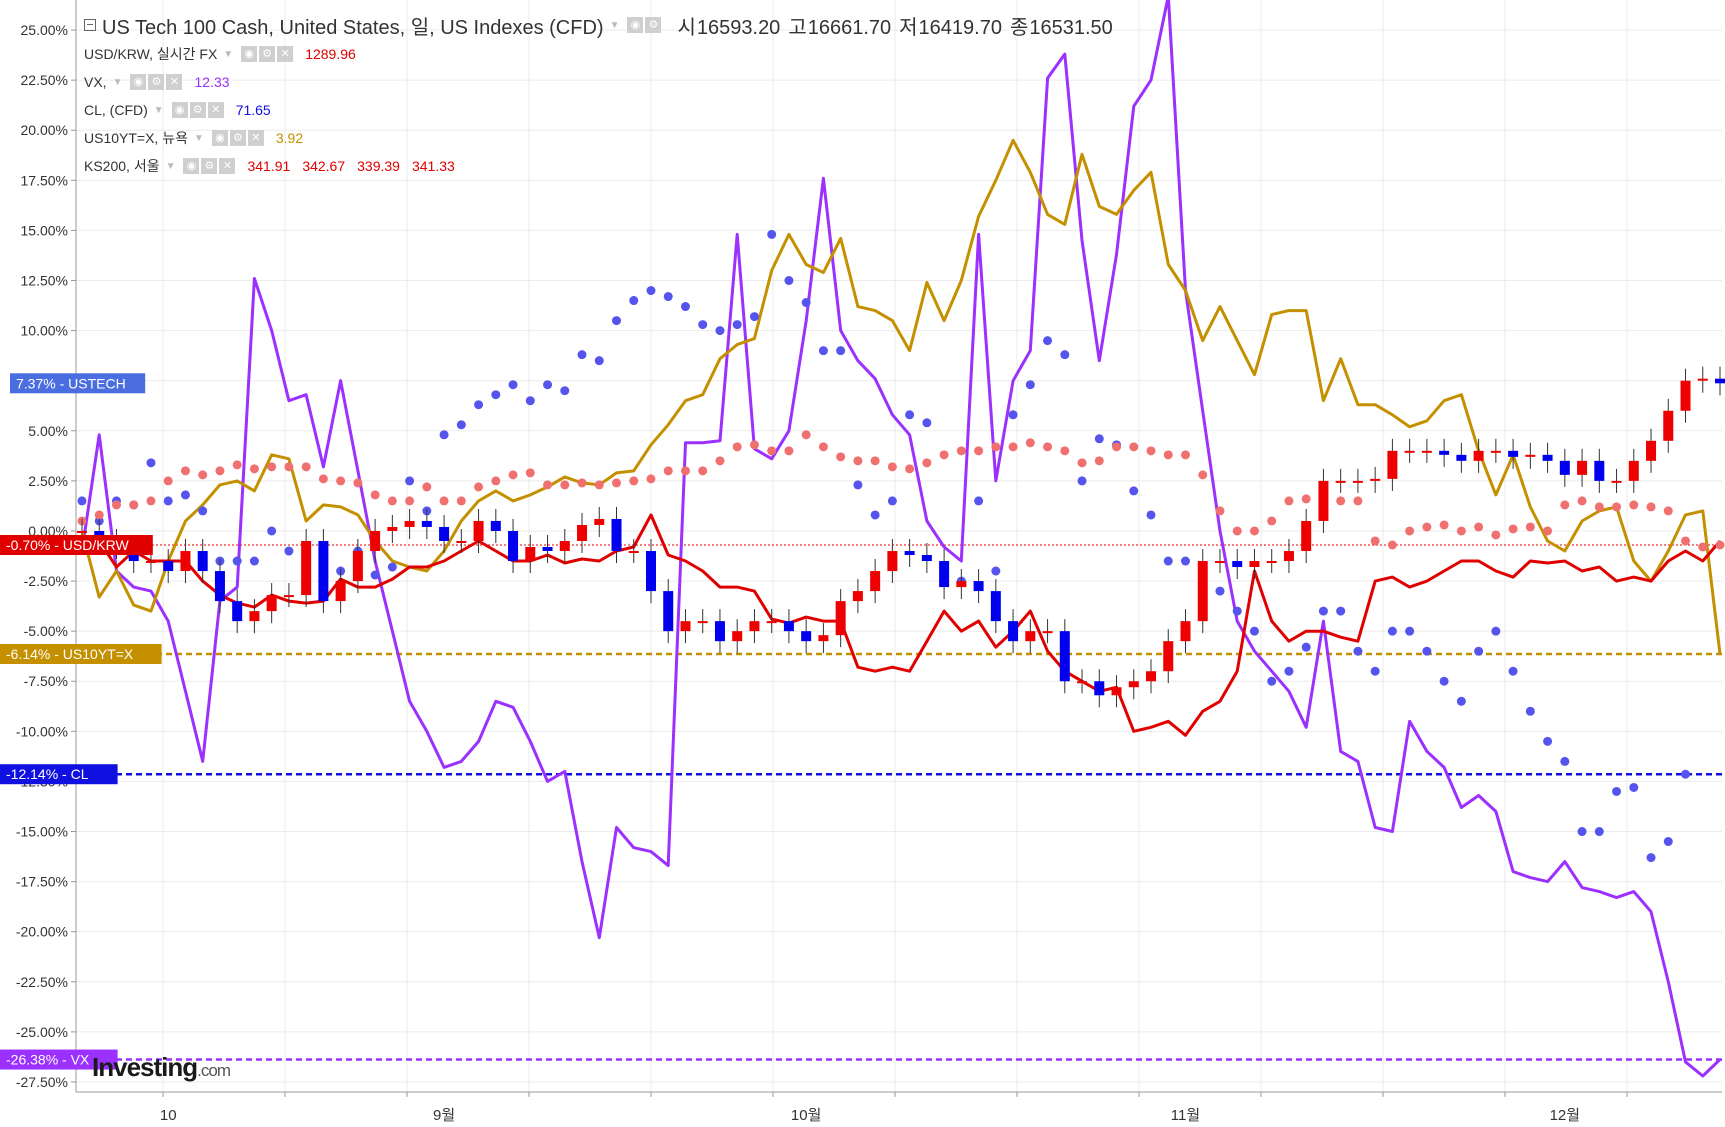 The image size is (1725, 1127). Describe the element at coordinates (44, 230) in the screenshot. I see `y-tick-label: 15.00%` at that location.